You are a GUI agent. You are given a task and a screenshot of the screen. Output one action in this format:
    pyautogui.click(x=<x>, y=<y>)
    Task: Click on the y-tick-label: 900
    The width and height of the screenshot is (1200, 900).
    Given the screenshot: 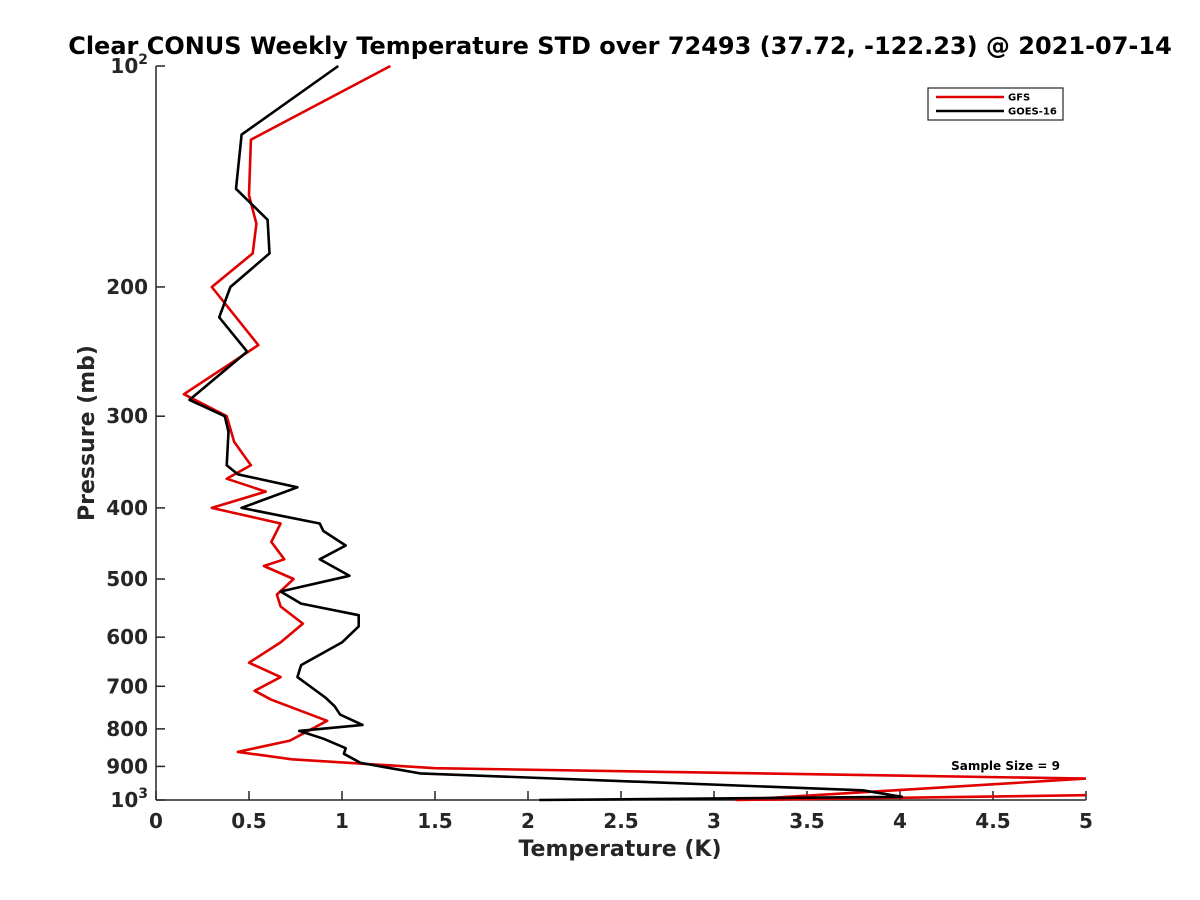 What is the action you would take?
    pyautogui.click(x=127, y=766)
    